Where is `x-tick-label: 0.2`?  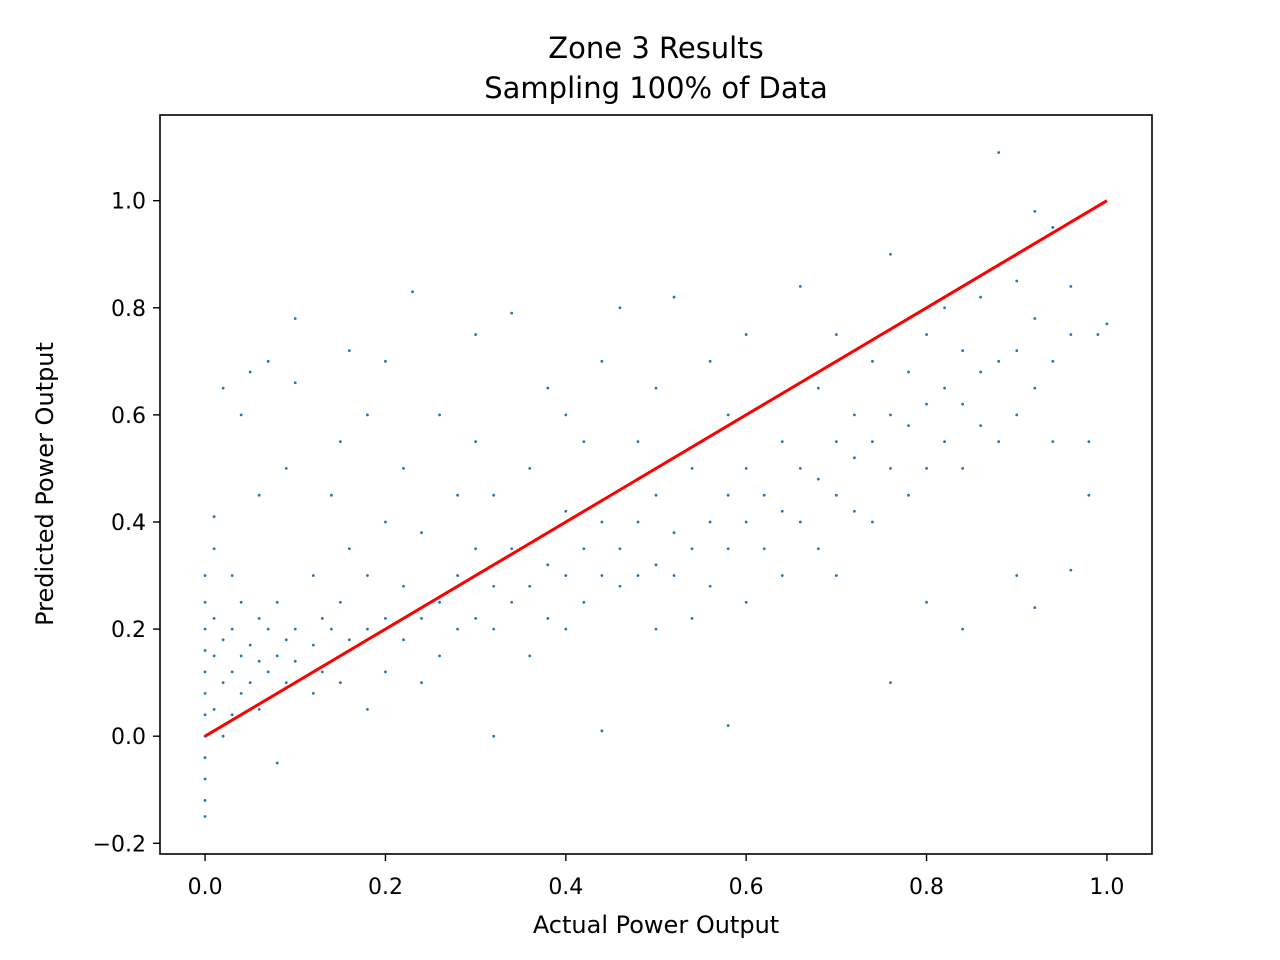 x-tick-label: 0.2 is located at coordinates (385, 887).